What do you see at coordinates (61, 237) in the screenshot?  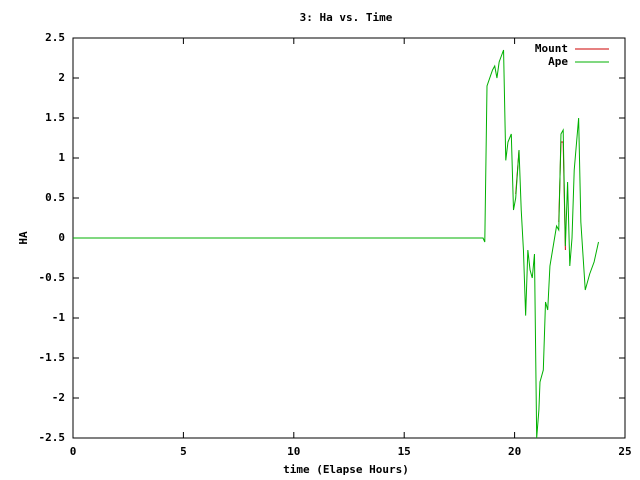 I see `y-tick-label: 0` at bounding box center [61, 237].